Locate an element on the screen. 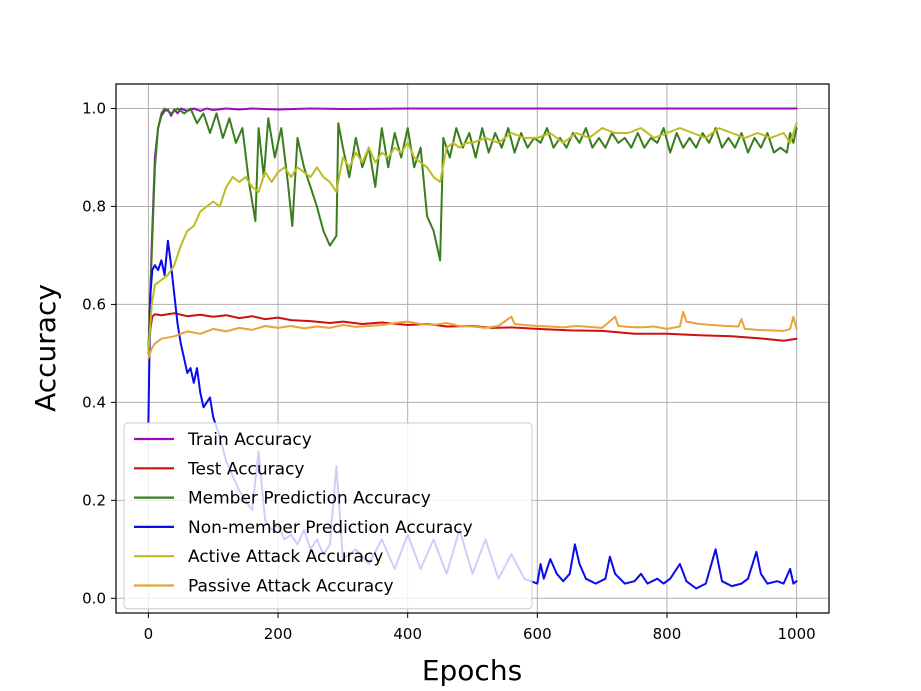  x-axis-title: Epochs is located at coordinates (472, 670).